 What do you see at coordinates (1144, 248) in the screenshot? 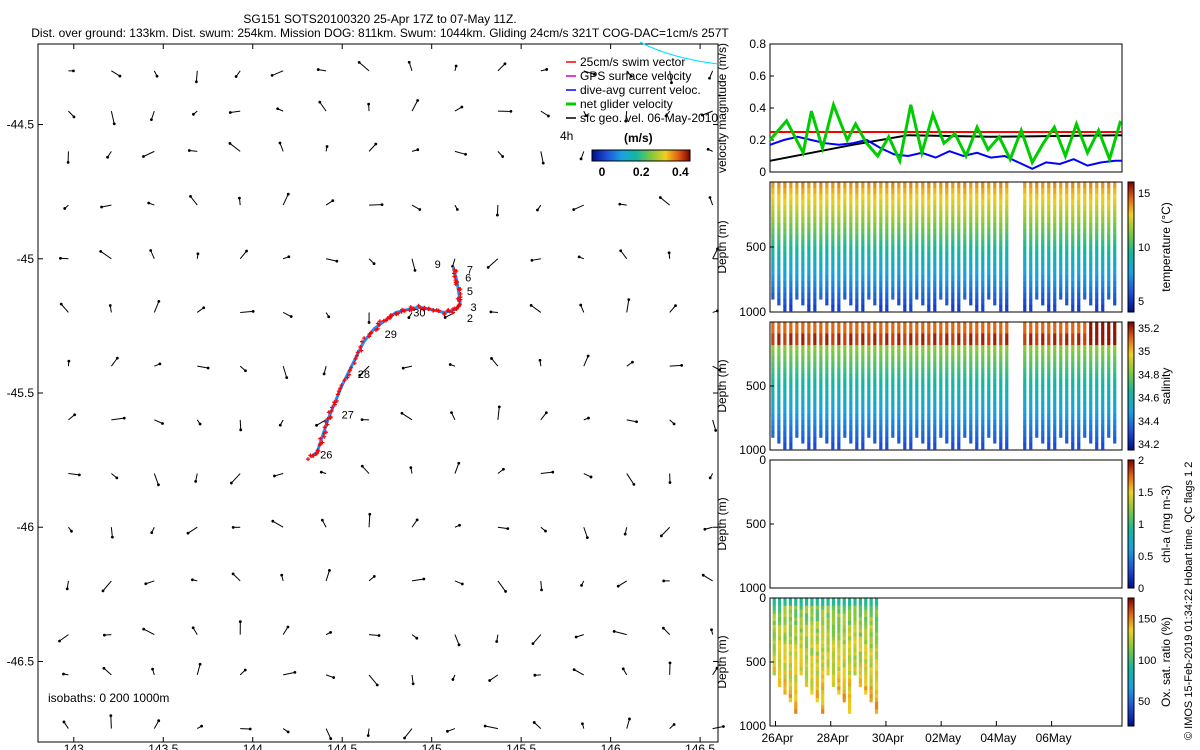
I see `temperature-colorbar-tick: 10` at bounding box center [1144, 248].